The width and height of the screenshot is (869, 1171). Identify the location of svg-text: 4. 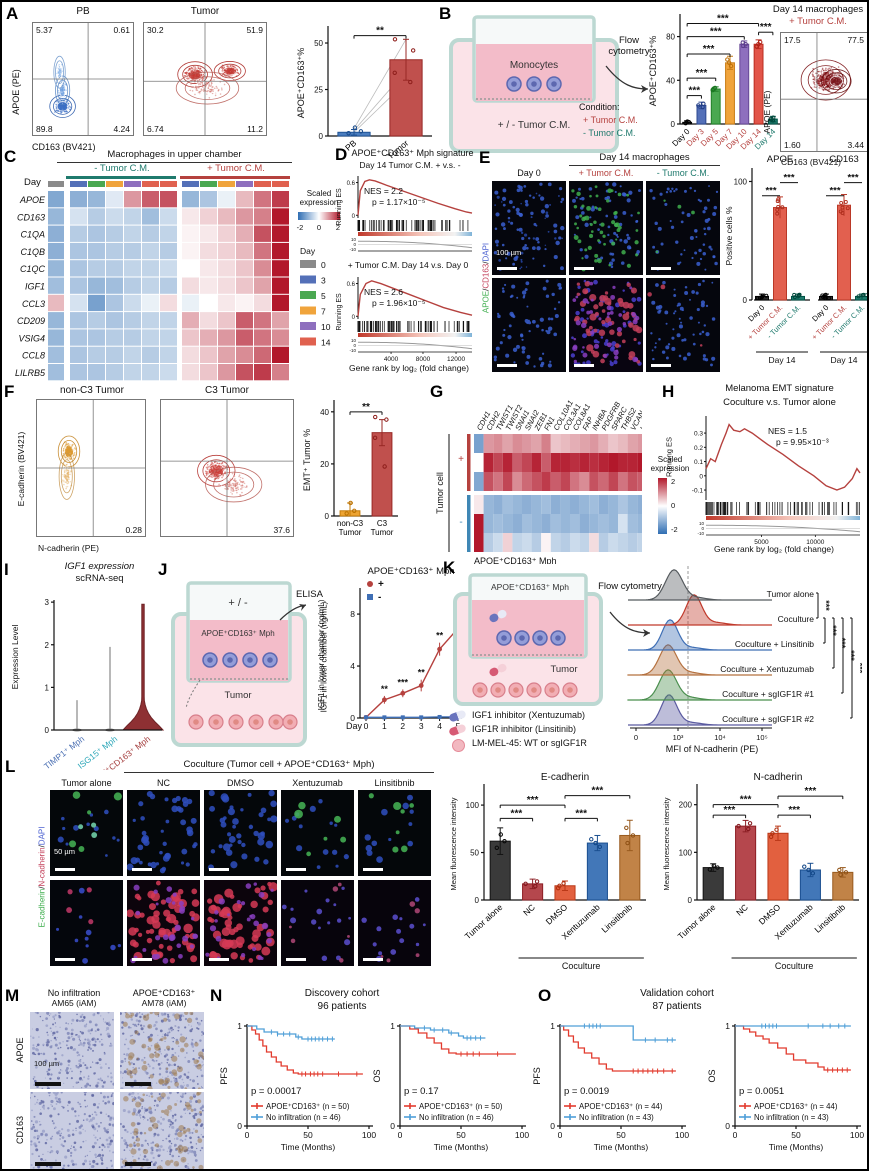
(352, 666).